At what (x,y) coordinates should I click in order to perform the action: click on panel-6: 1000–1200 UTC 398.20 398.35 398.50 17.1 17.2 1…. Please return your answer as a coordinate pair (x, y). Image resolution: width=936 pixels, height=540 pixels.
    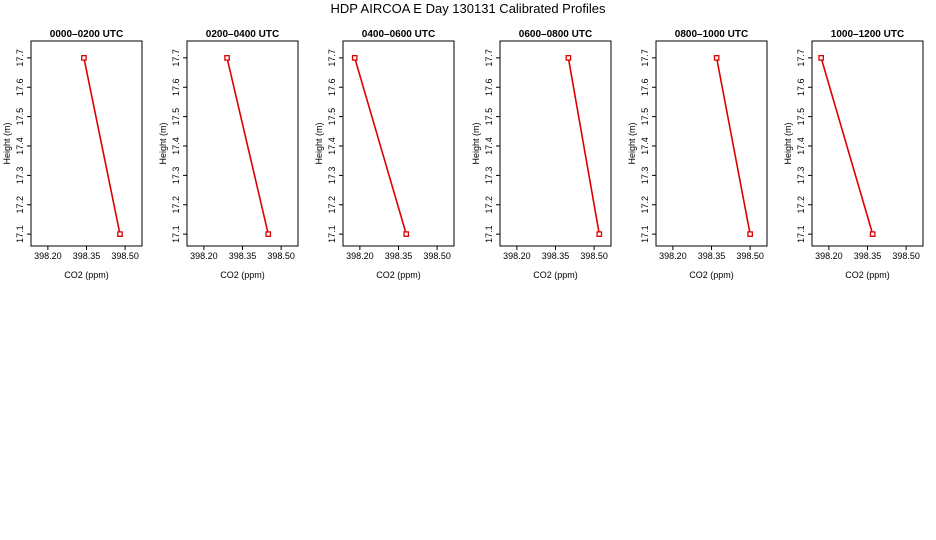
    Looking at the image, I should click on (853, 154).